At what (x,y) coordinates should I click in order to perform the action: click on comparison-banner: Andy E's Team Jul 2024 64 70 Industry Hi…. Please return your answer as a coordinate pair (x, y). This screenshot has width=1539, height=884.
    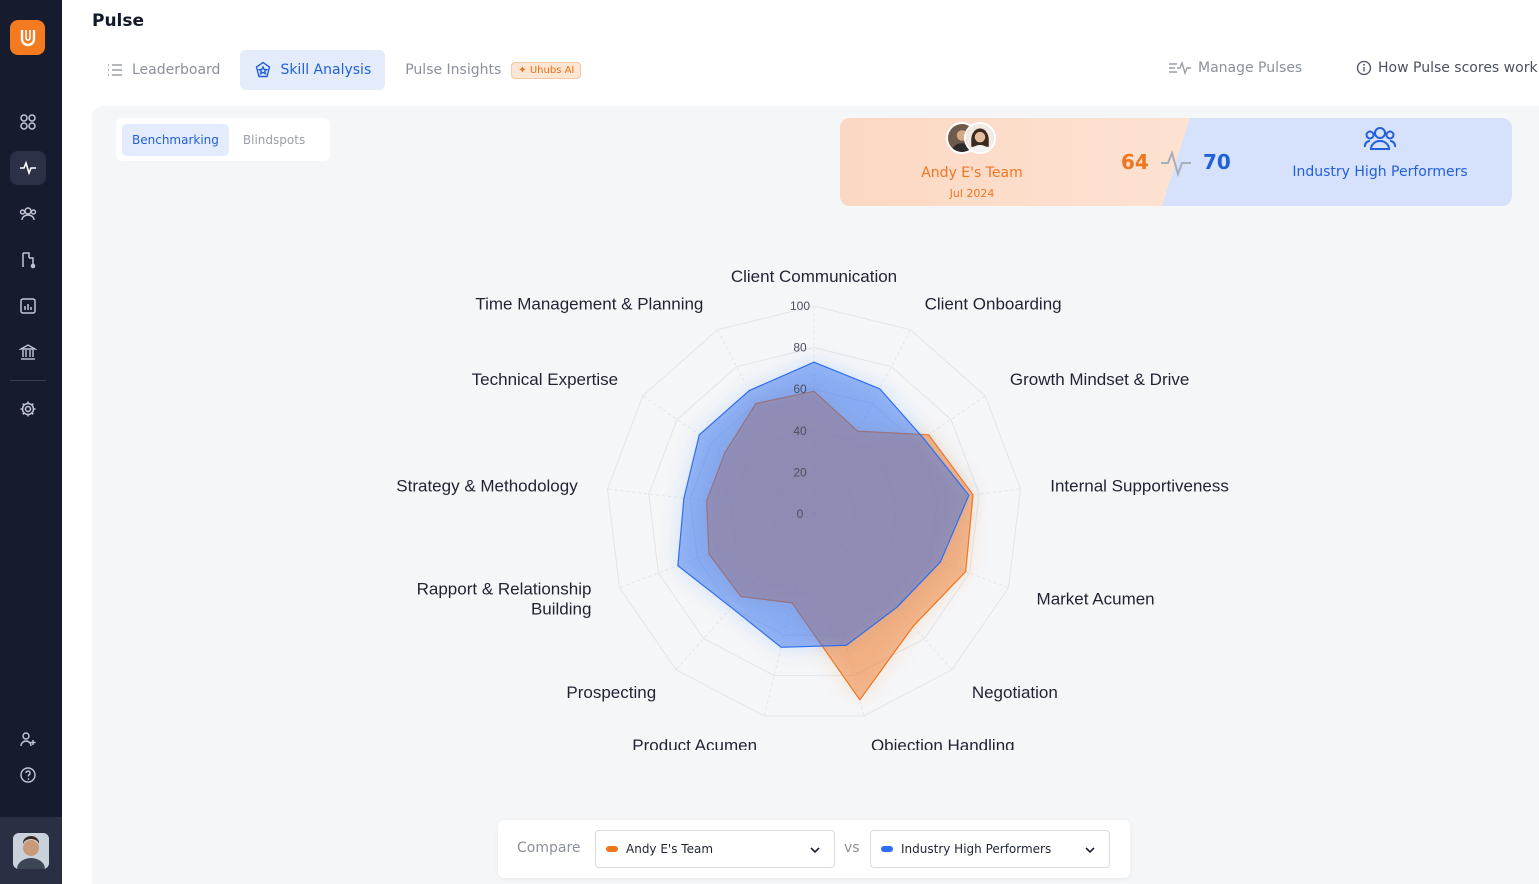
    Looking at the image, I should click on (1176, 162).